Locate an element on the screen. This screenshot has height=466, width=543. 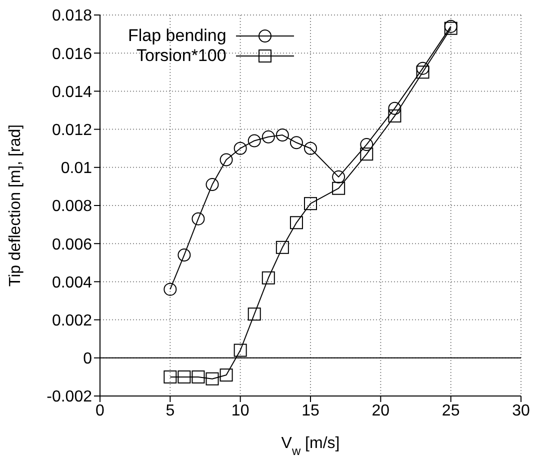
y-tick-label: 0.016 is located at coordinates (72, 54).